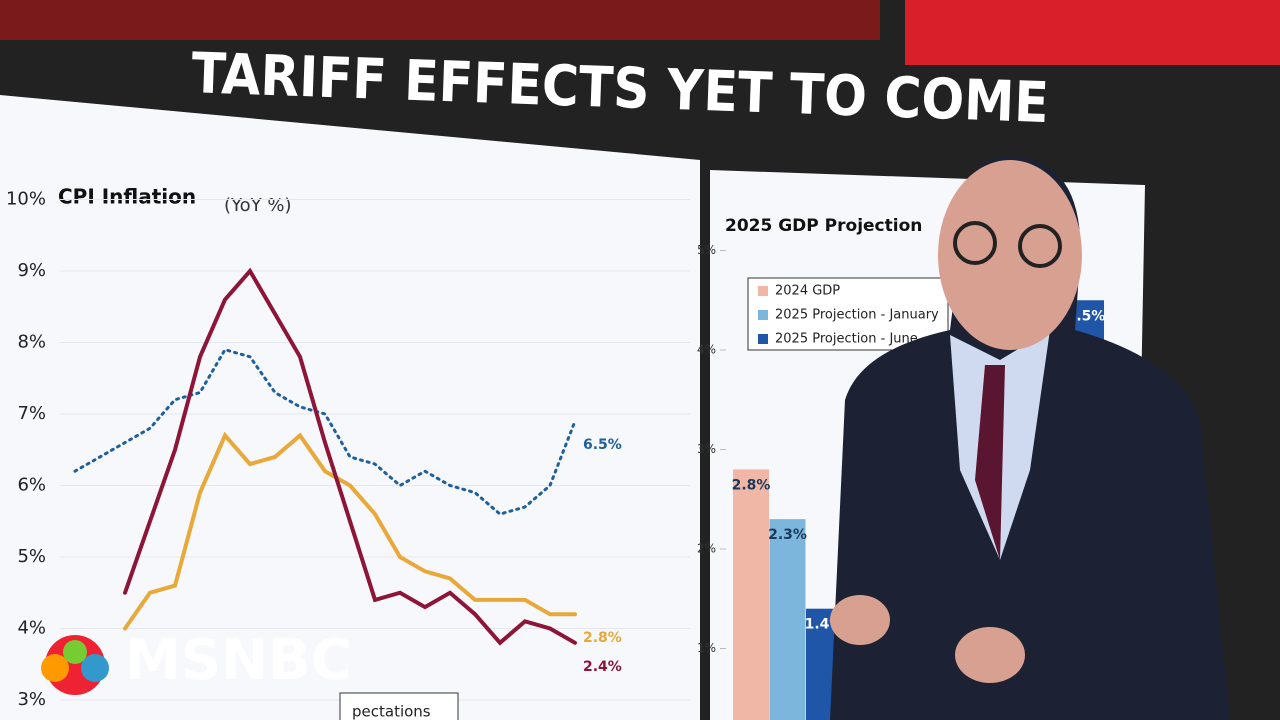 This screenshot has height=720, width=1280. I want to click on top-banner, so click(440, 20).